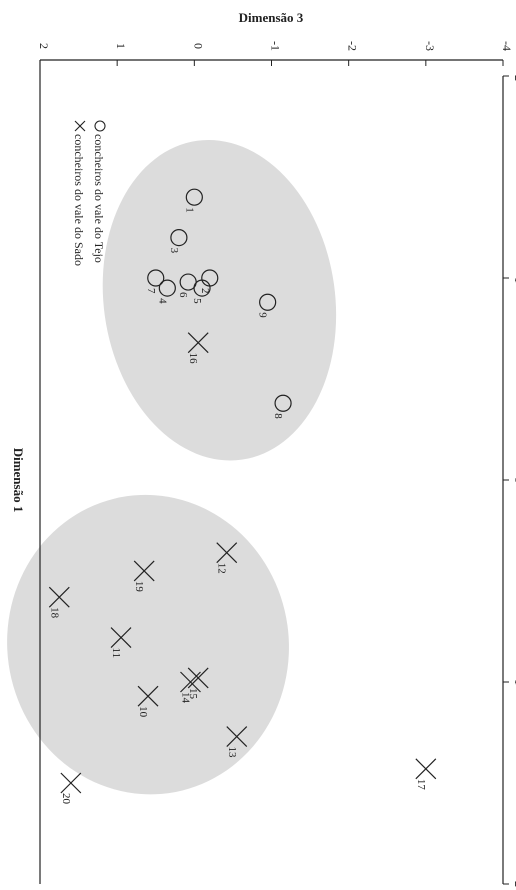 The image size is (516, 890). Describe the element at coordinates (143, 712) in the screenshot. I see `point-label: 10` at that location.